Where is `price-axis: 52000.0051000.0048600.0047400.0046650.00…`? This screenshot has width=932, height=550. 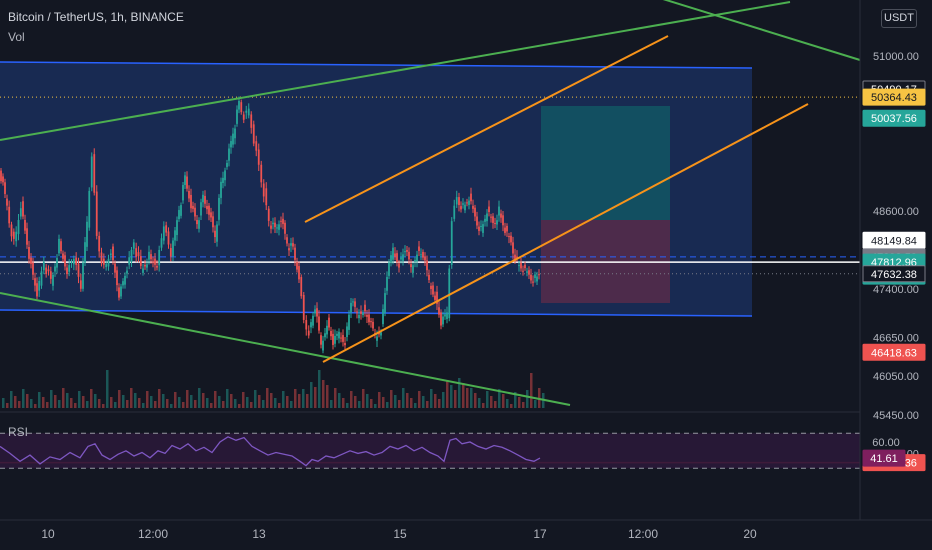 price-axis: 52000.0051000.0048600.0047400.0046650.00… is located at coordinates (895, 275).